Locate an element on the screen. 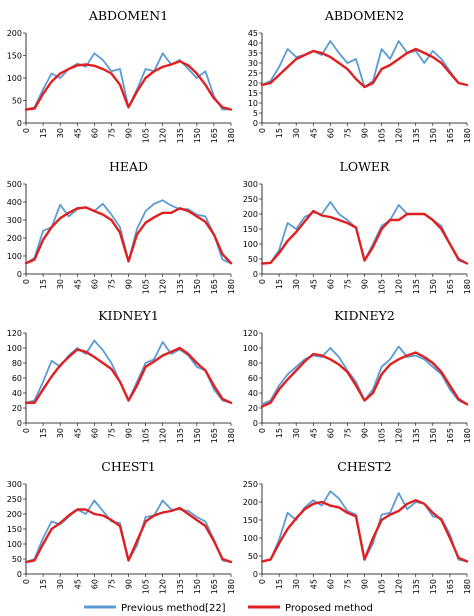 This screenshot has height=616, width=474. legend-label-proposed: Proposed method is located at coordinates (329, 608).